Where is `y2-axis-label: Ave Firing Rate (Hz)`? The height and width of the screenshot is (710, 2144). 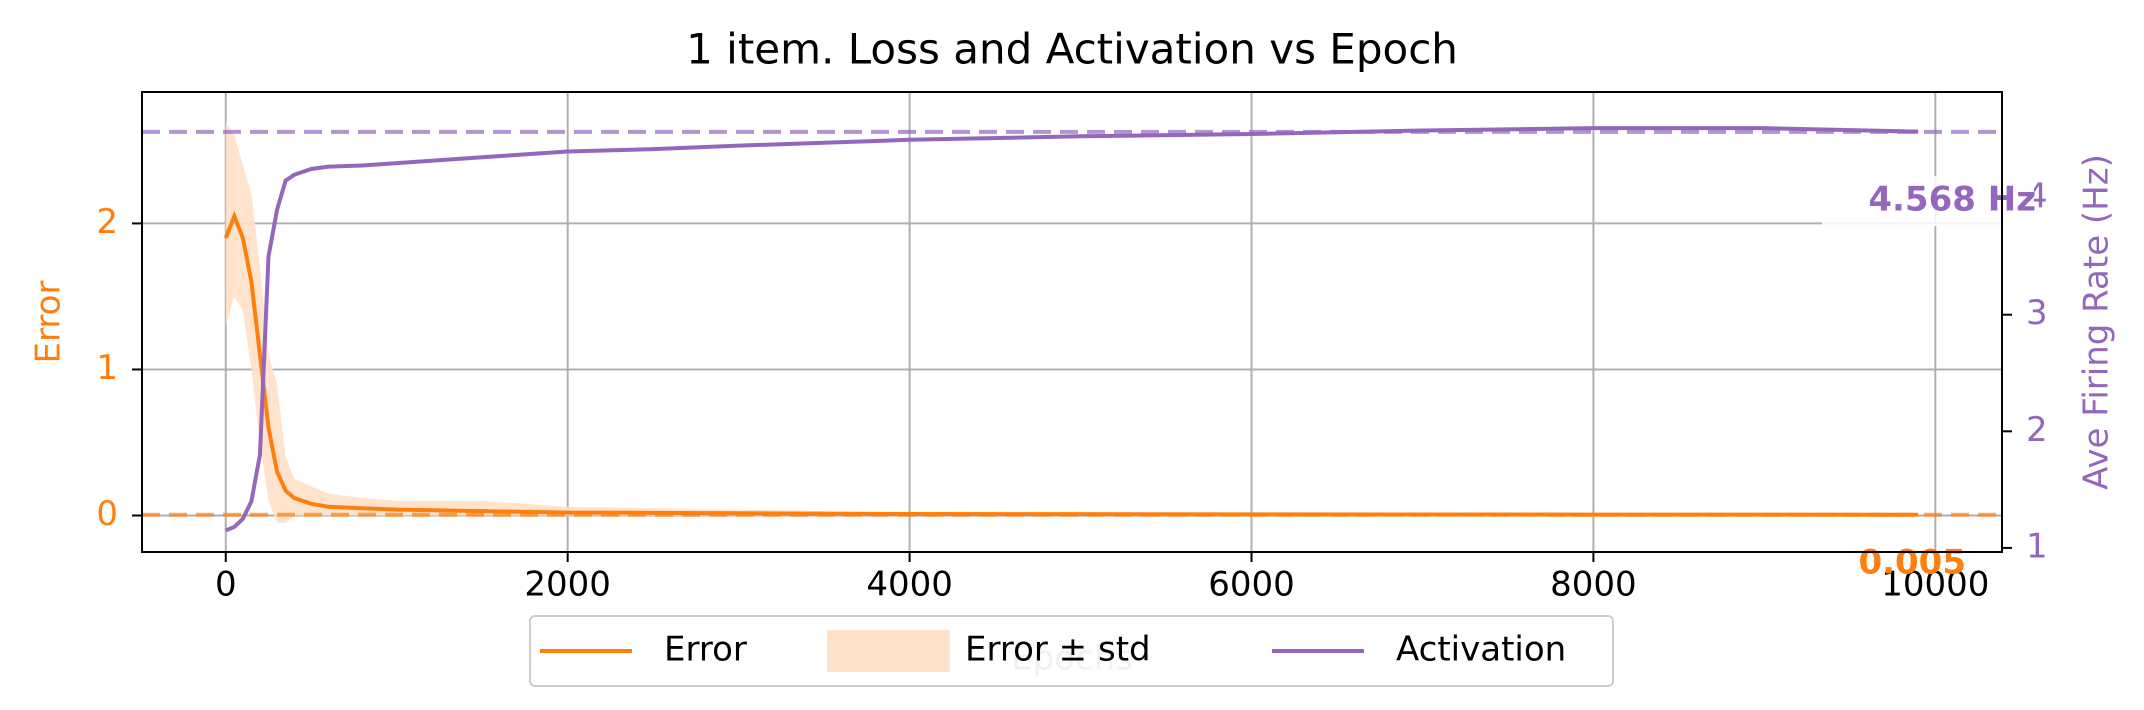 y2-axis-label: Ave Firing Rate (Hz) is located at coordinates (2097, 322).